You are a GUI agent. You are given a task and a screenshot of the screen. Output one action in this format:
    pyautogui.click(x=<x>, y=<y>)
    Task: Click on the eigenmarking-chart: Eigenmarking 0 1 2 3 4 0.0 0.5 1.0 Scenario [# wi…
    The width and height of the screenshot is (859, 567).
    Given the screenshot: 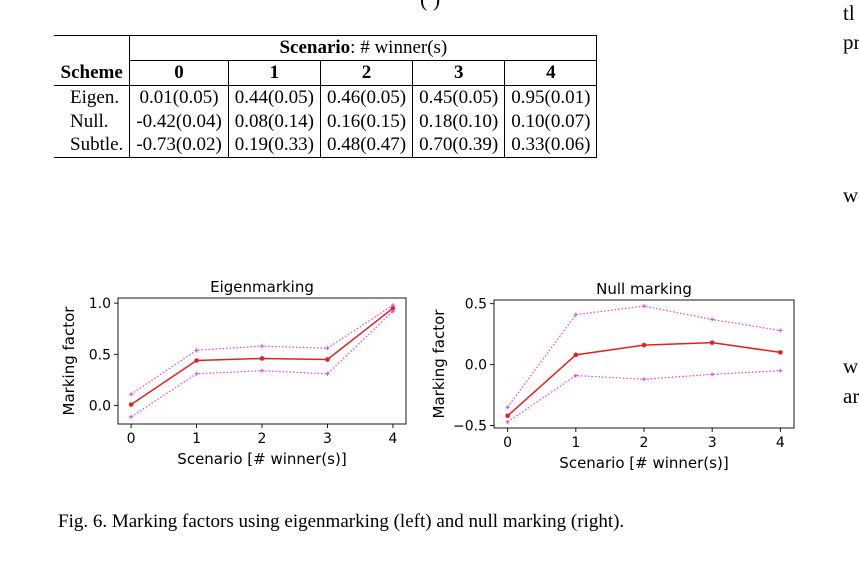 What is the action you would take?
    pyautogui.click(x=233, y=373)
    